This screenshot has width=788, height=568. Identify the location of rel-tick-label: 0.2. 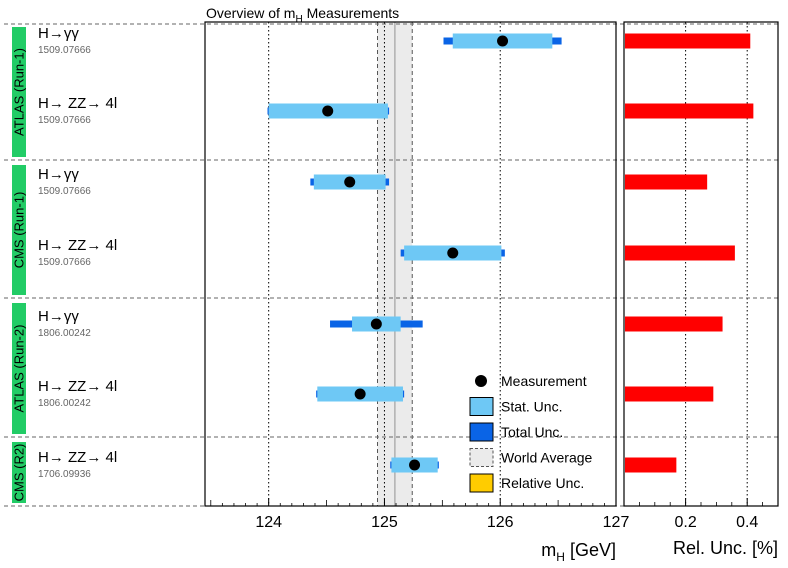
(685, 522).